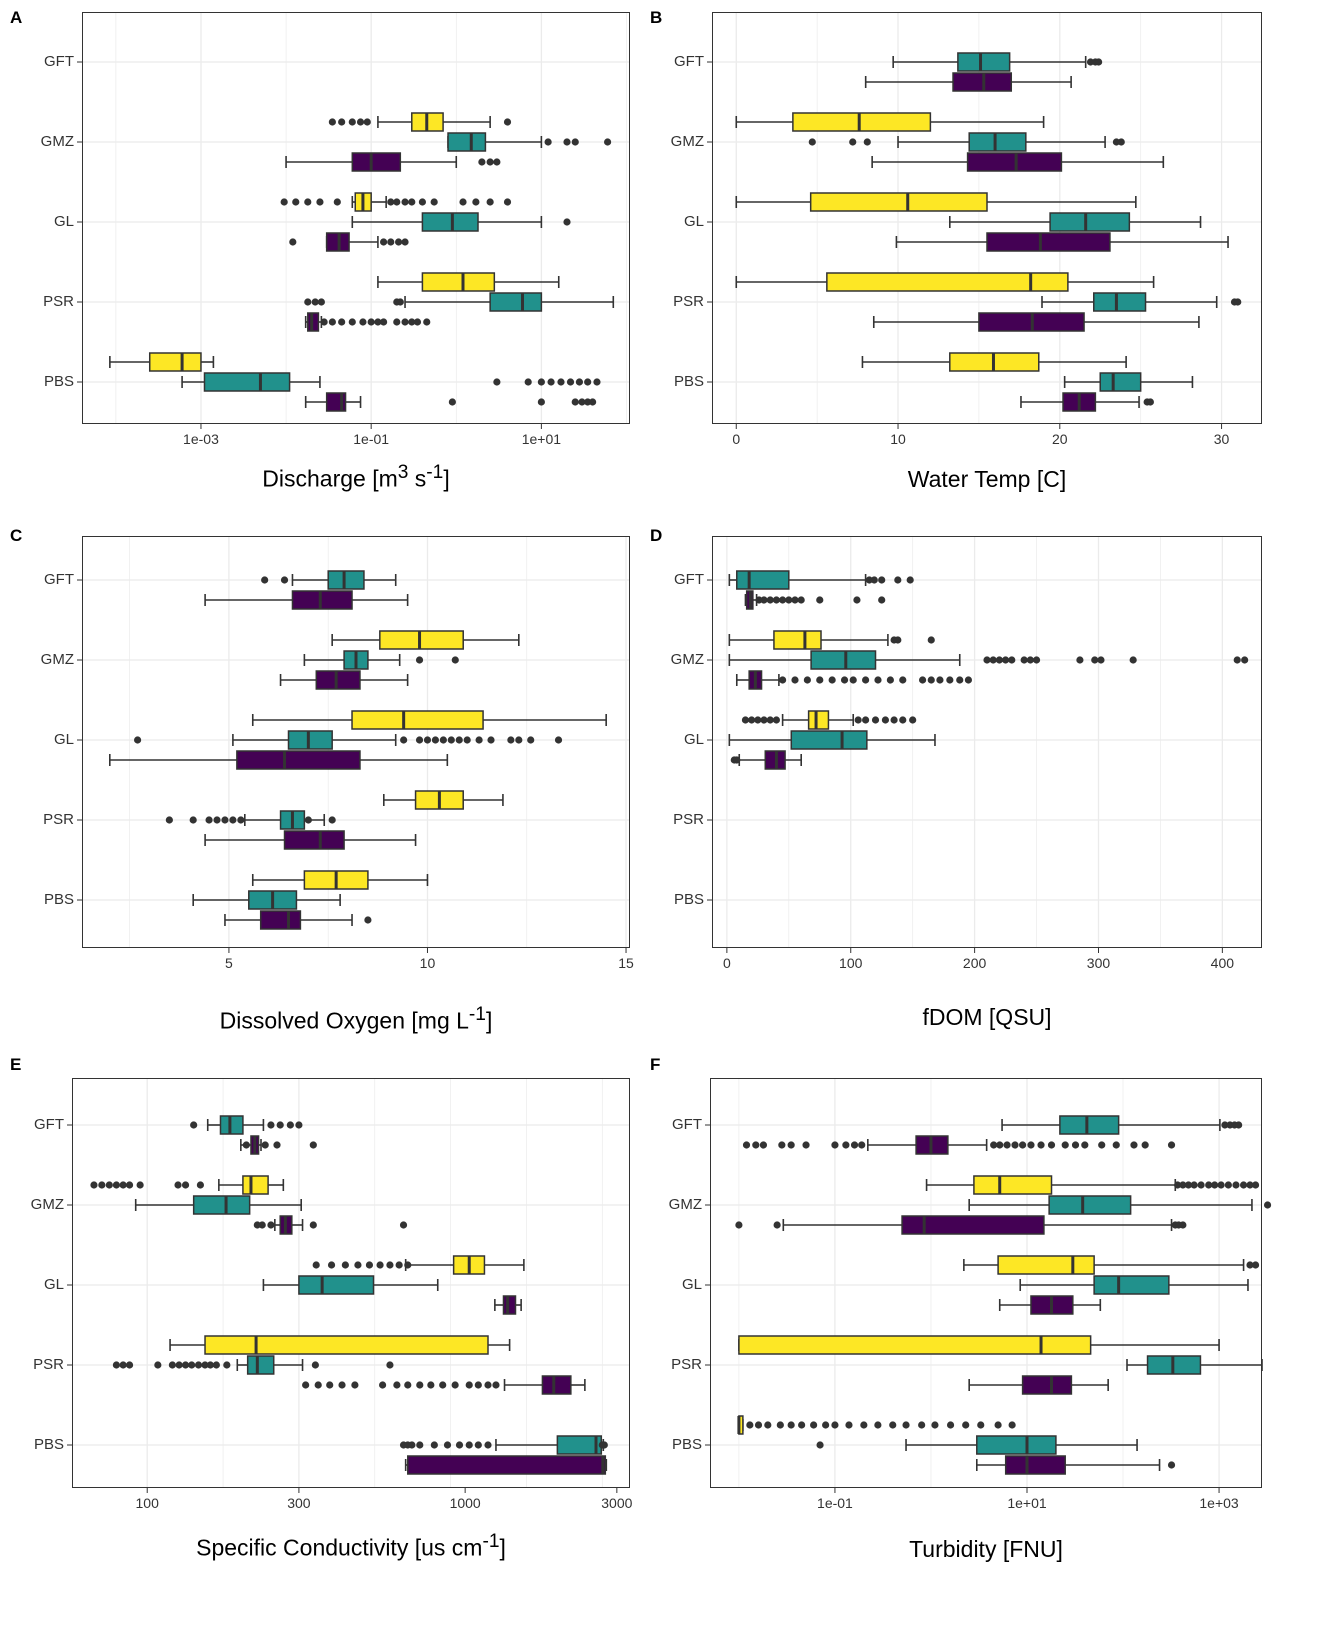  I want to click on x-tick-label: 200, so click(974, 963).